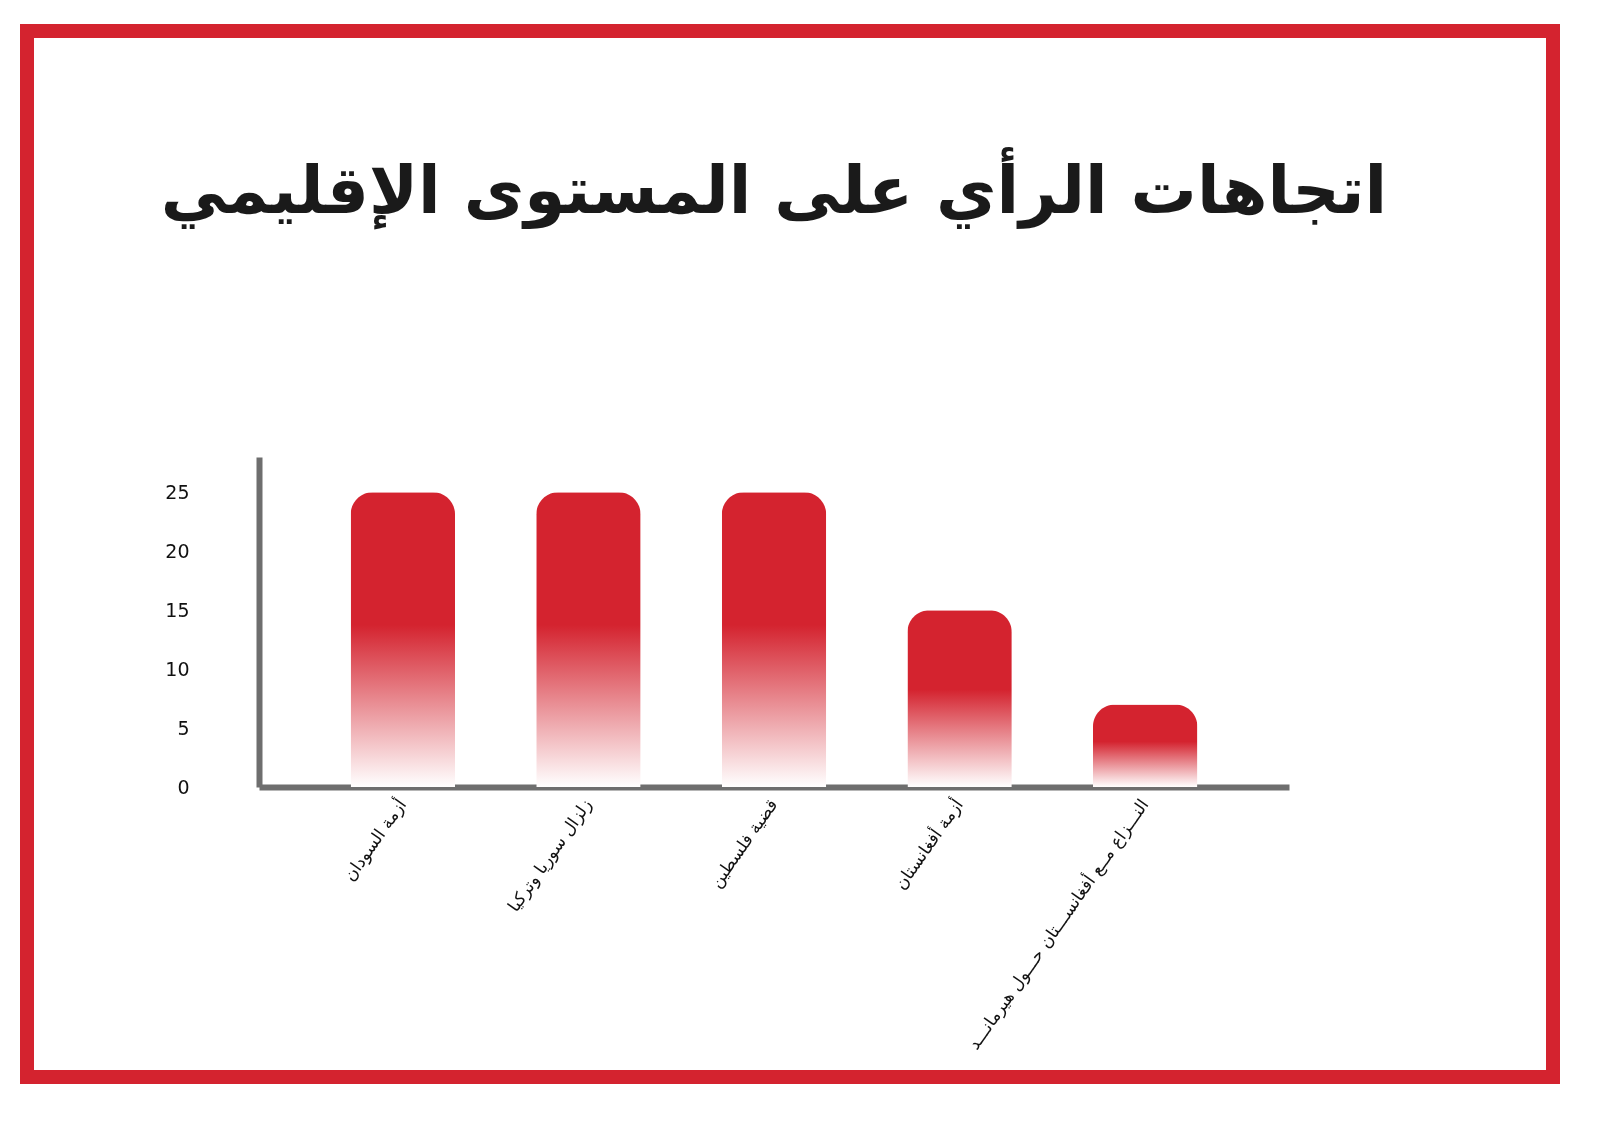  What do you see at coordinates (177, 668) in the screenshot?
I see `y-tick-label: 10` at bounding box center [177, 668].